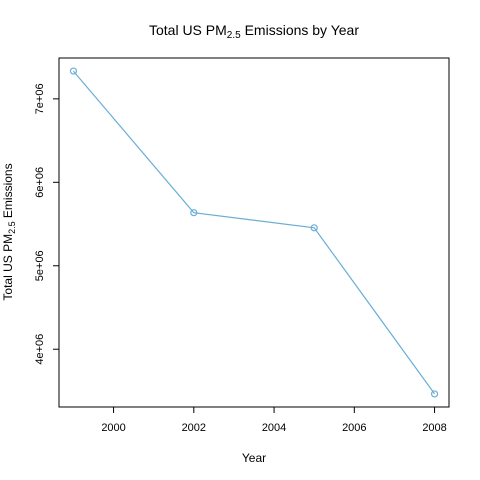 The image size is (480, 480). I want to click on x-axis: 2000 2002 2004 2006 2008, so click(274, 420).